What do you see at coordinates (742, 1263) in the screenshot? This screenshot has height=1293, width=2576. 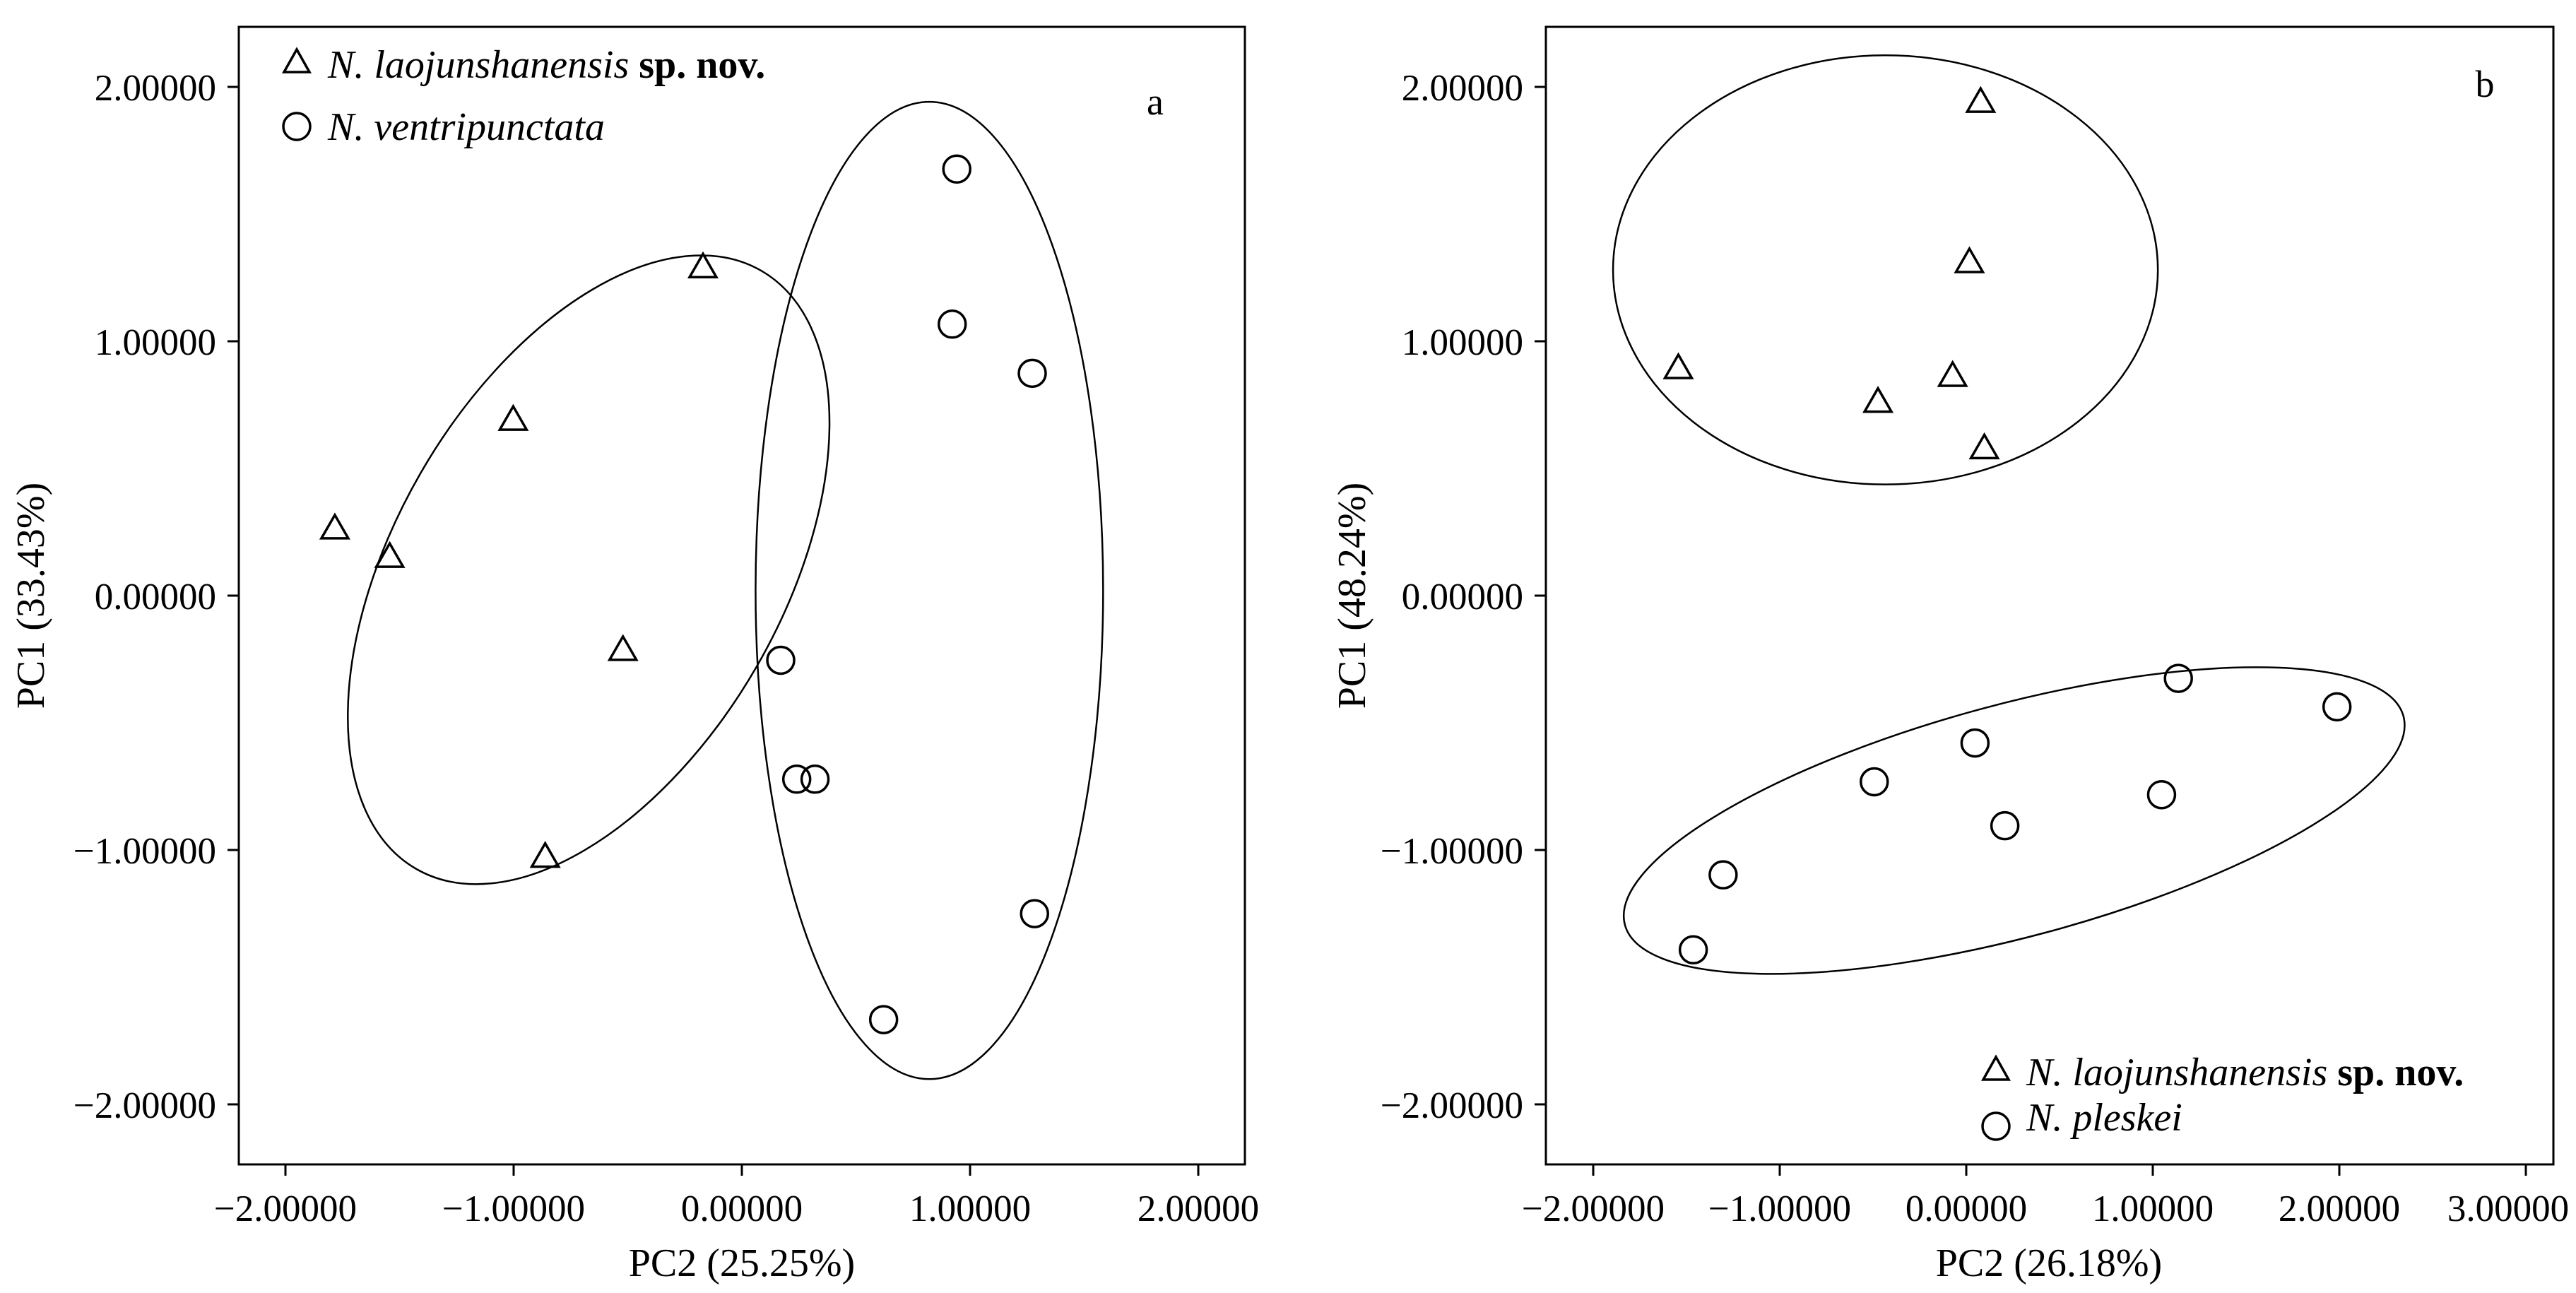 I see `x-axis-title: PC2 (25.25%)` at bounding box center [742, 1263].